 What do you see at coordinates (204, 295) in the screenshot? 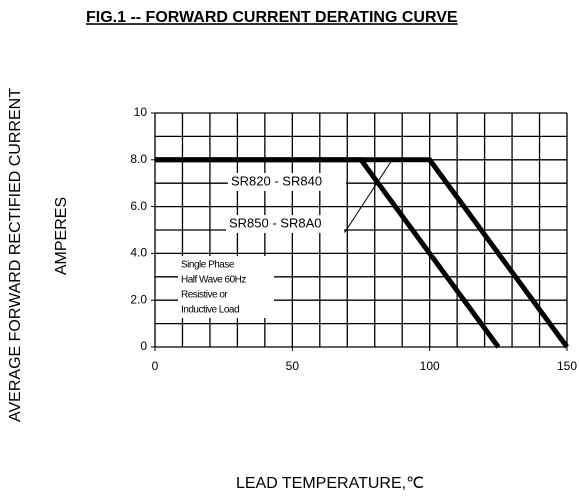
I see `note-text: Resistive or` at bounding box center [204, 295].